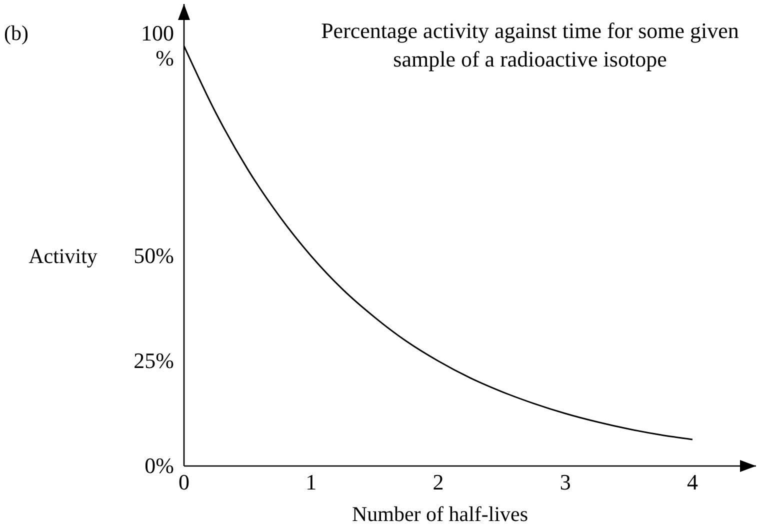 The image size is (783, 530). What do you see at coordinates (63, 256) in the screenshot?
I see `y-axis-title: Activity` at bounding box center [63, 256].